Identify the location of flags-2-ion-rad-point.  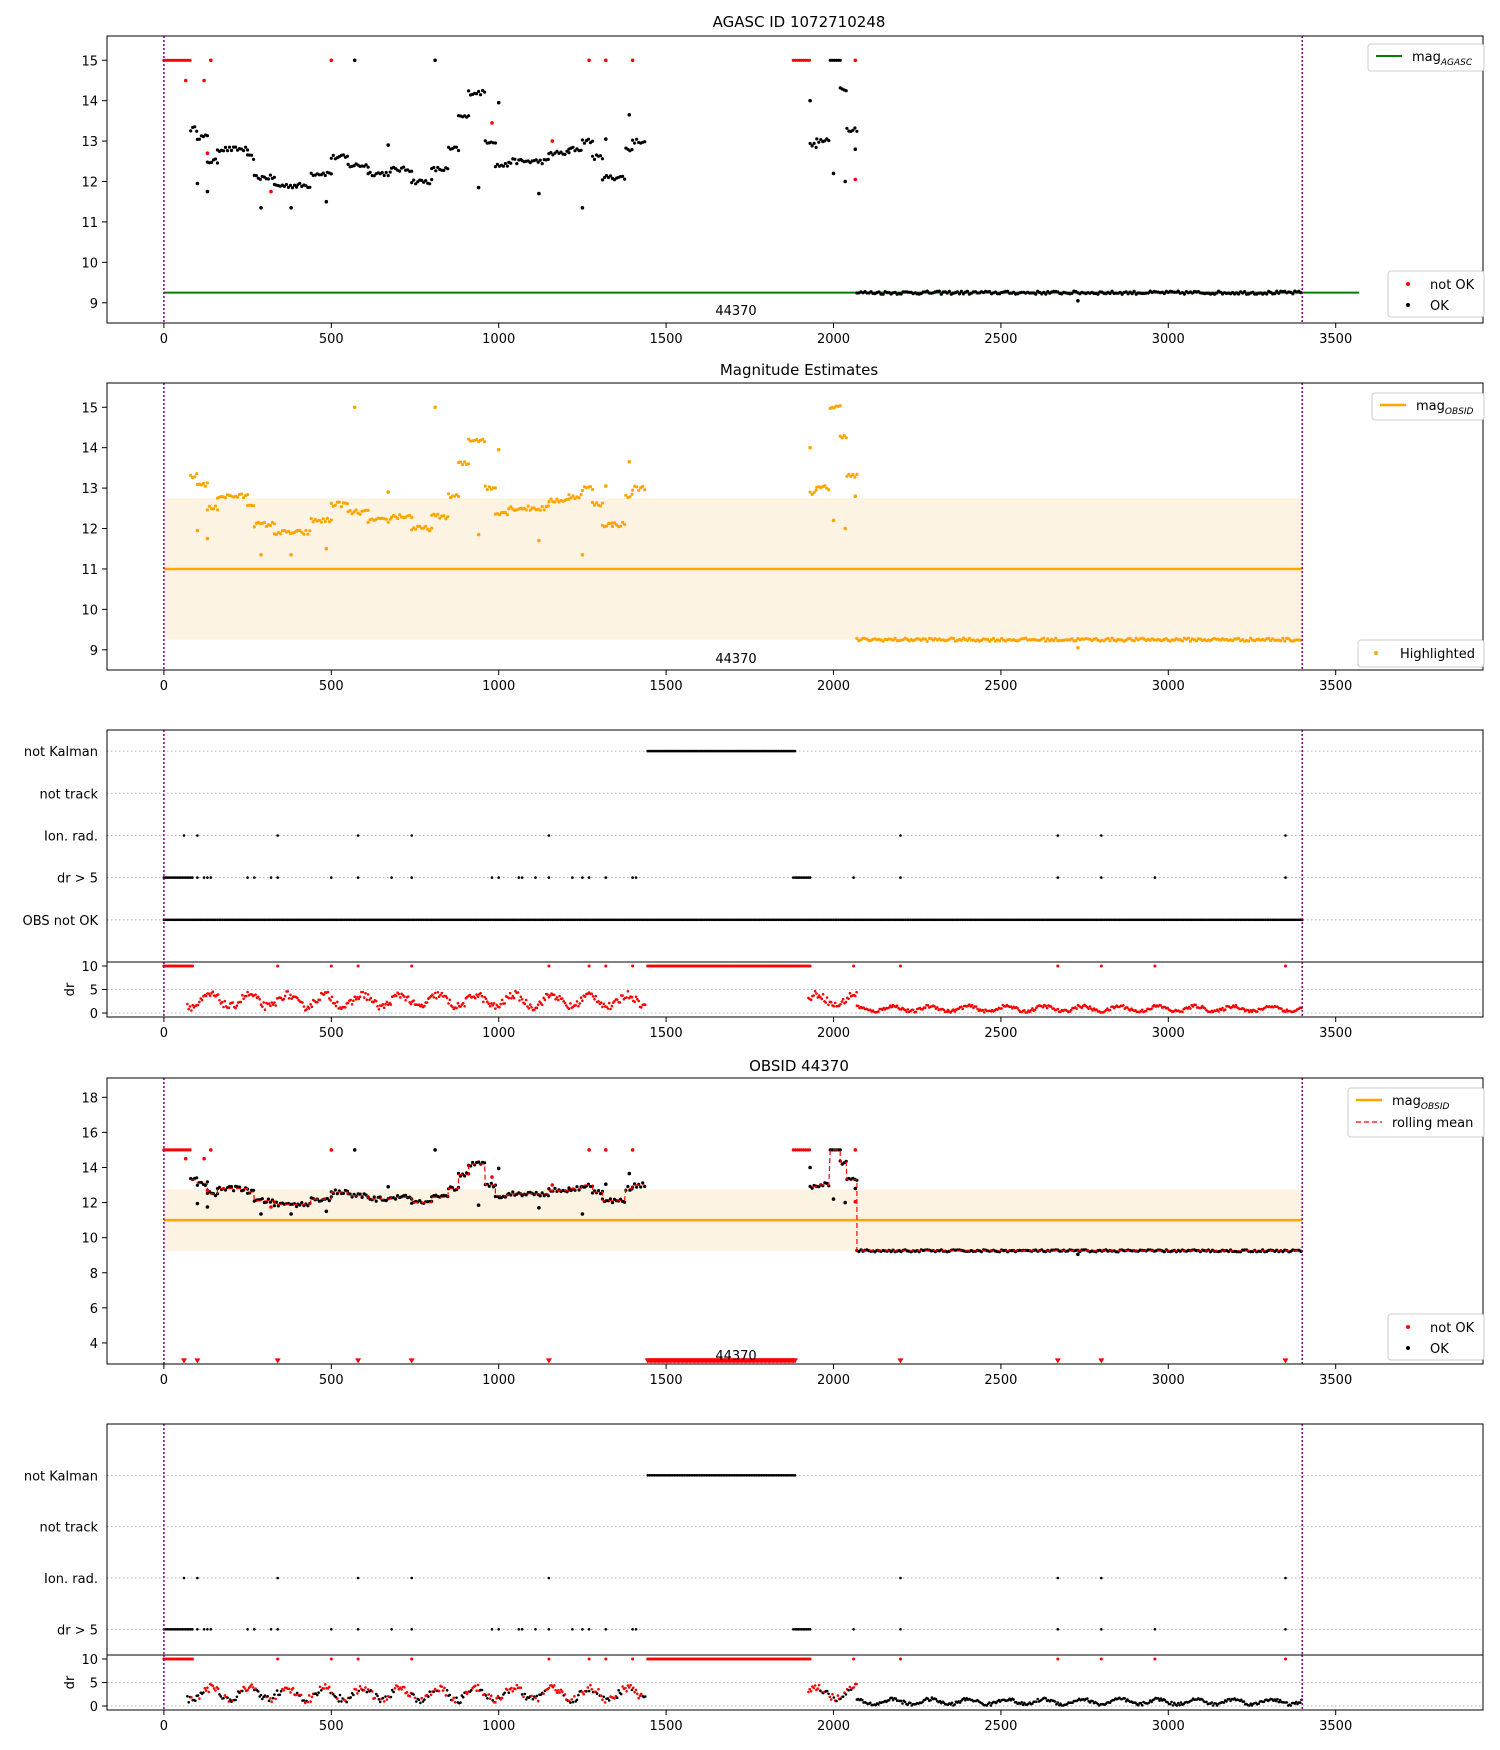
(412, 1578).